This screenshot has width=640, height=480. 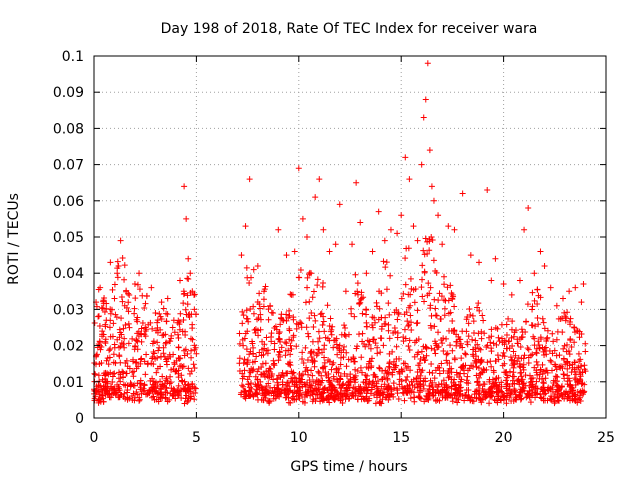 What do you see at coordinates (79, 419) in the screenshot?
I see `y-tick-label: 0` at bounding box center [79, 419].